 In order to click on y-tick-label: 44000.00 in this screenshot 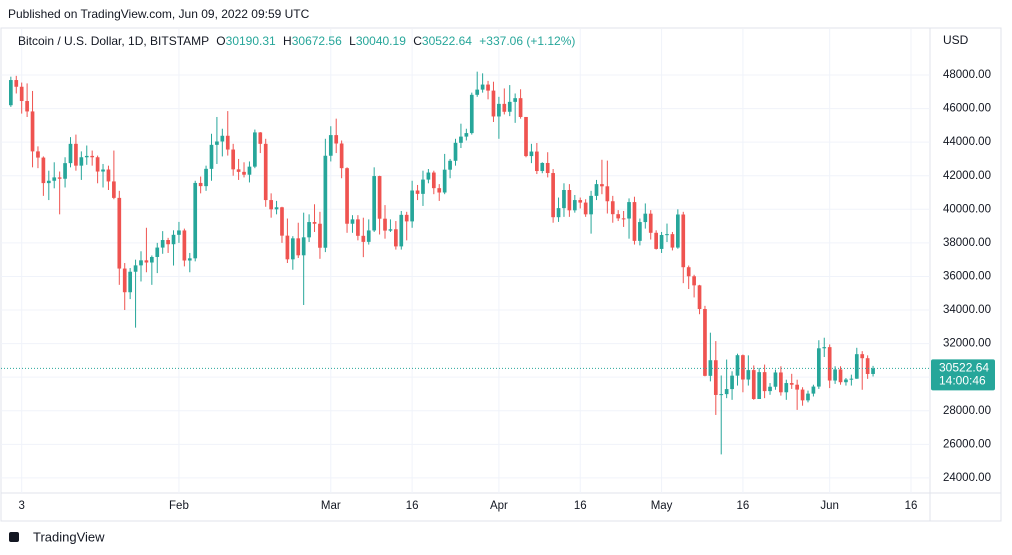, I will do `click(967, 142)`.